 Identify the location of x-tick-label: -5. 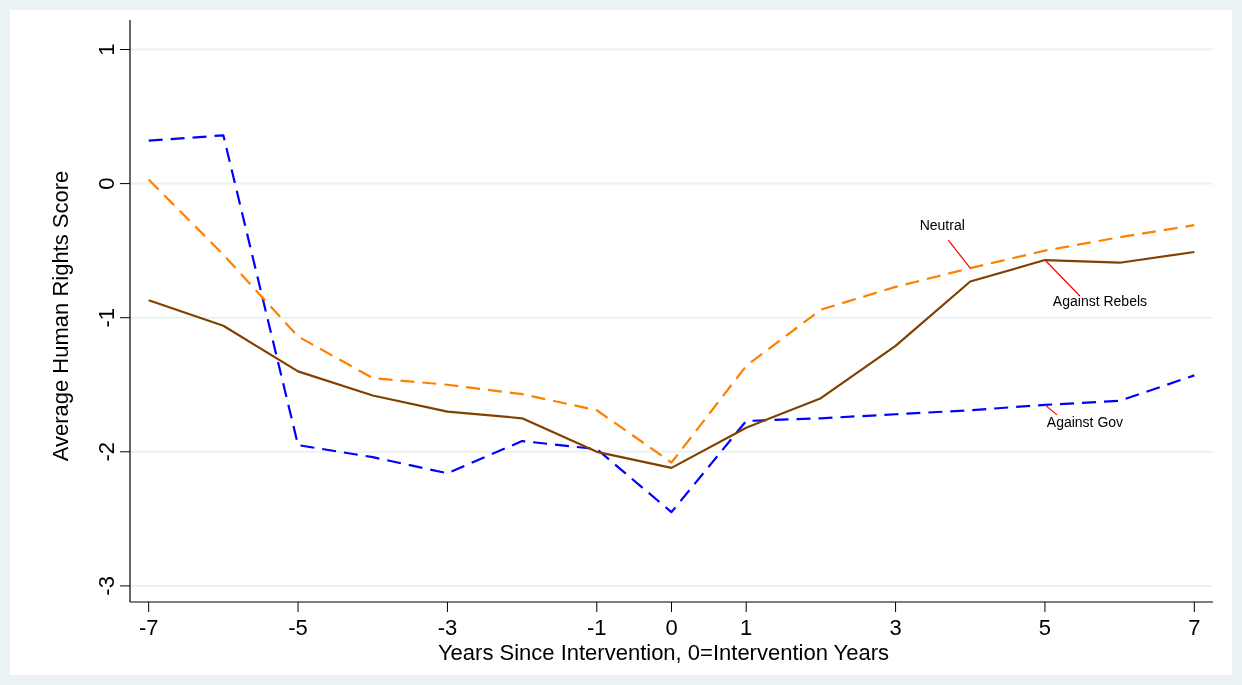
(298, 627).